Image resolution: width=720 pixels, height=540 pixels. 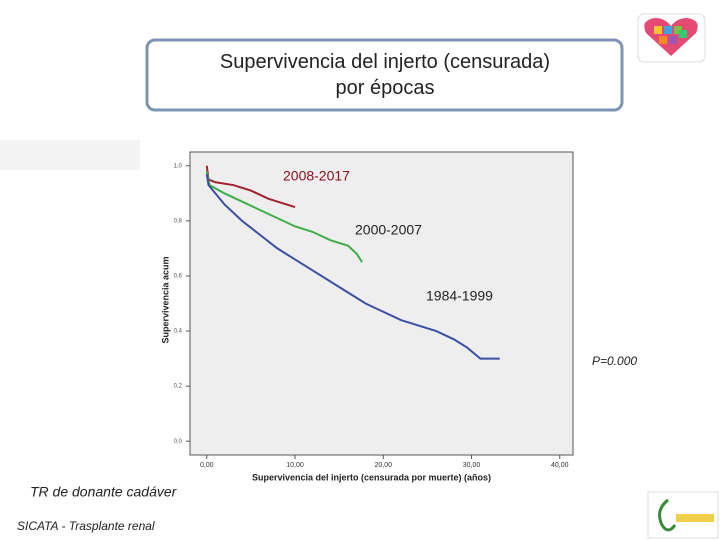 What do you see at coordinates (178, 332) in the screenshot?
I see `y-tick-label: 0,4` at bounding box center [178, 332].